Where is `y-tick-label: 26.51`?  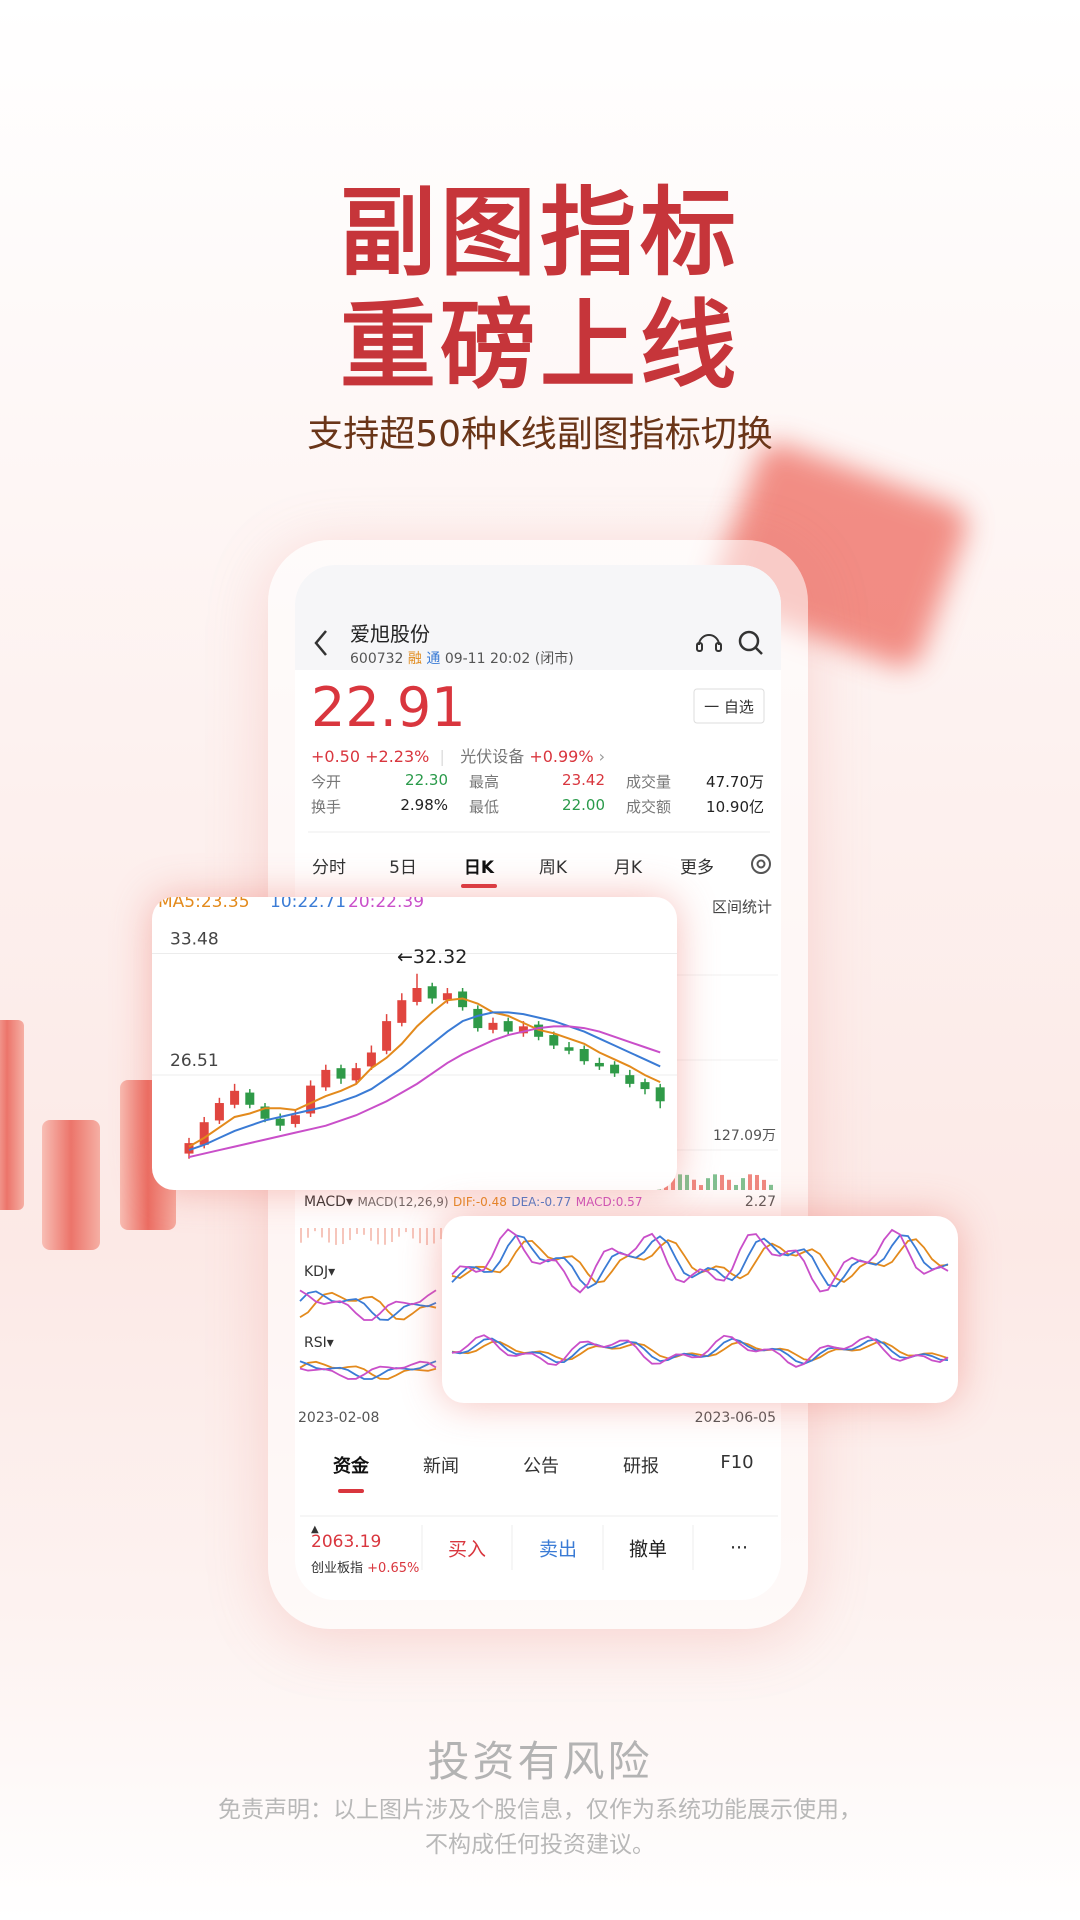 y-tick-label: 26.51 is located at coordinates (194, 1061).